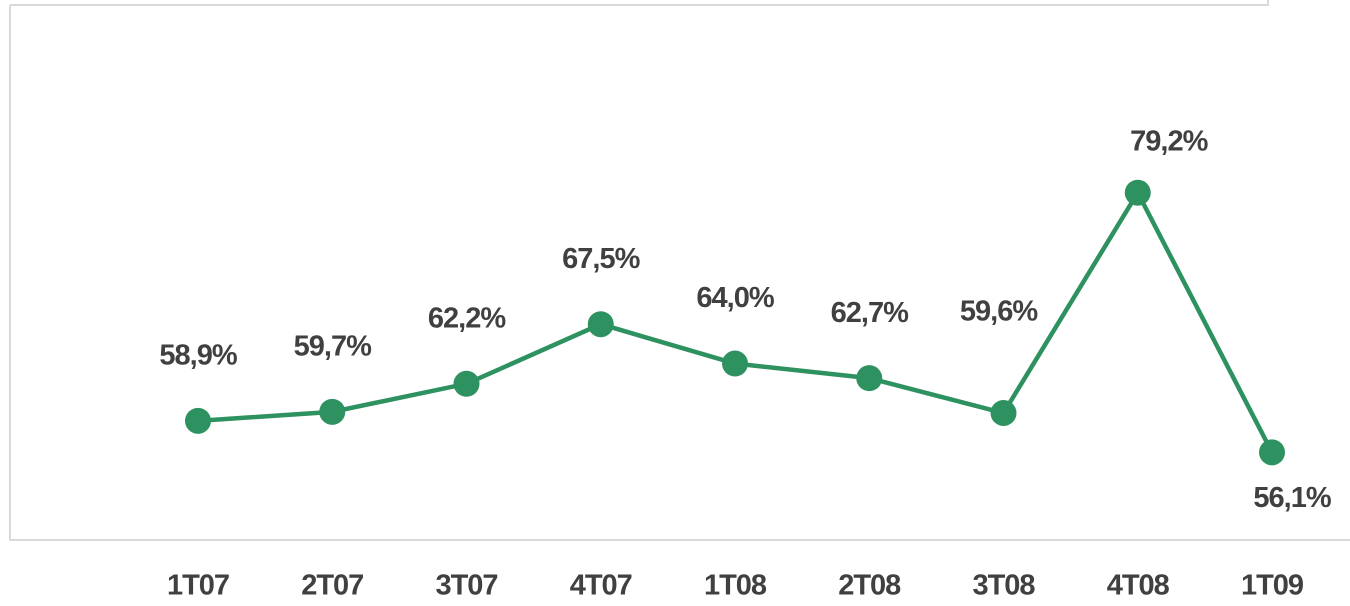 The width and height of the screenshot is (1350, 606). What do you see at coordinates (1272, 586) in the screenshot?
I see `x-tick-label: 1T09` at bounding box center [1272, 586].